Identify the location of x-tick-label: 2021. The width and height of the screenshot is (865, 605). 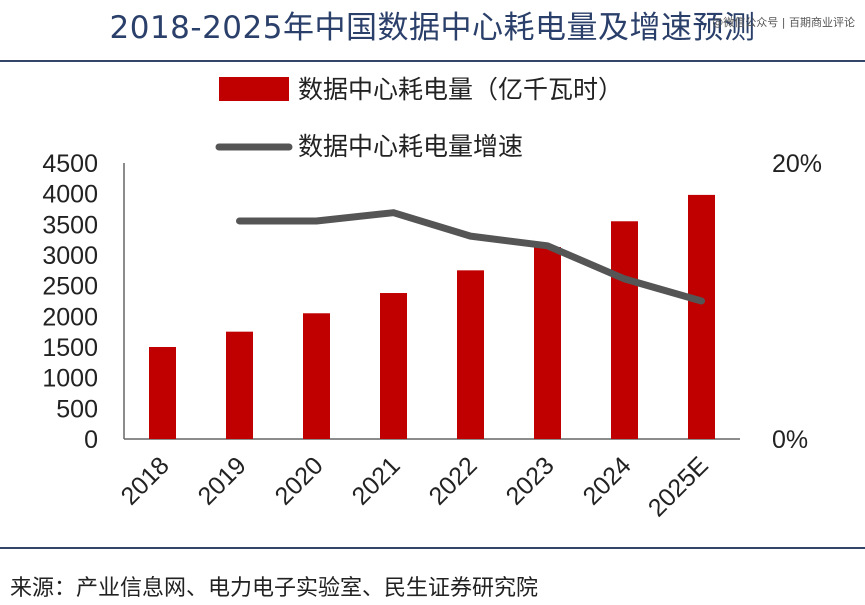
(376, 480).